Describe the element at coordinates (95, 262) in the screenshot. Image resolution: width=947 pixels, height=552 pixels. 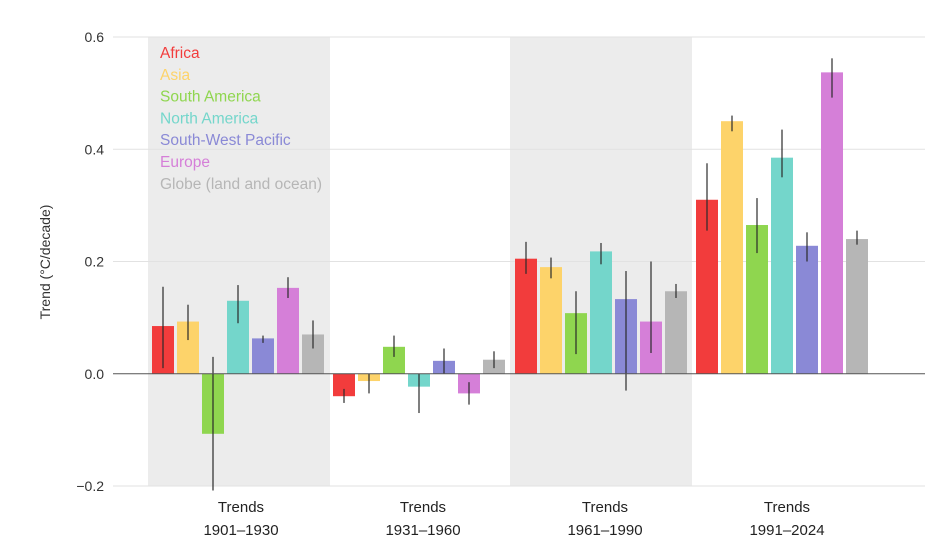
I see `y-tick-label: 0.2` at that location.